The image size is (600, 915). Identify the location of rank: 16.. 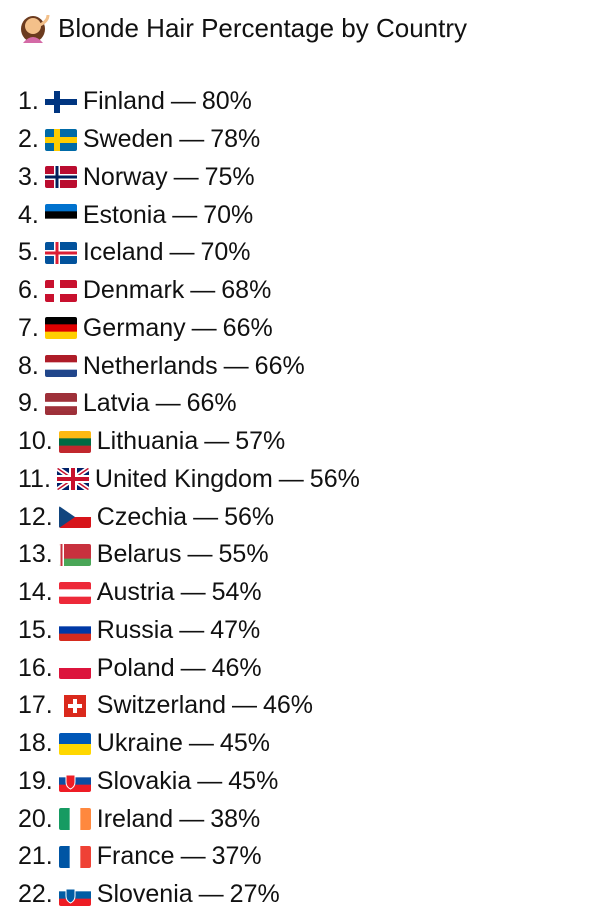
(35, 667).